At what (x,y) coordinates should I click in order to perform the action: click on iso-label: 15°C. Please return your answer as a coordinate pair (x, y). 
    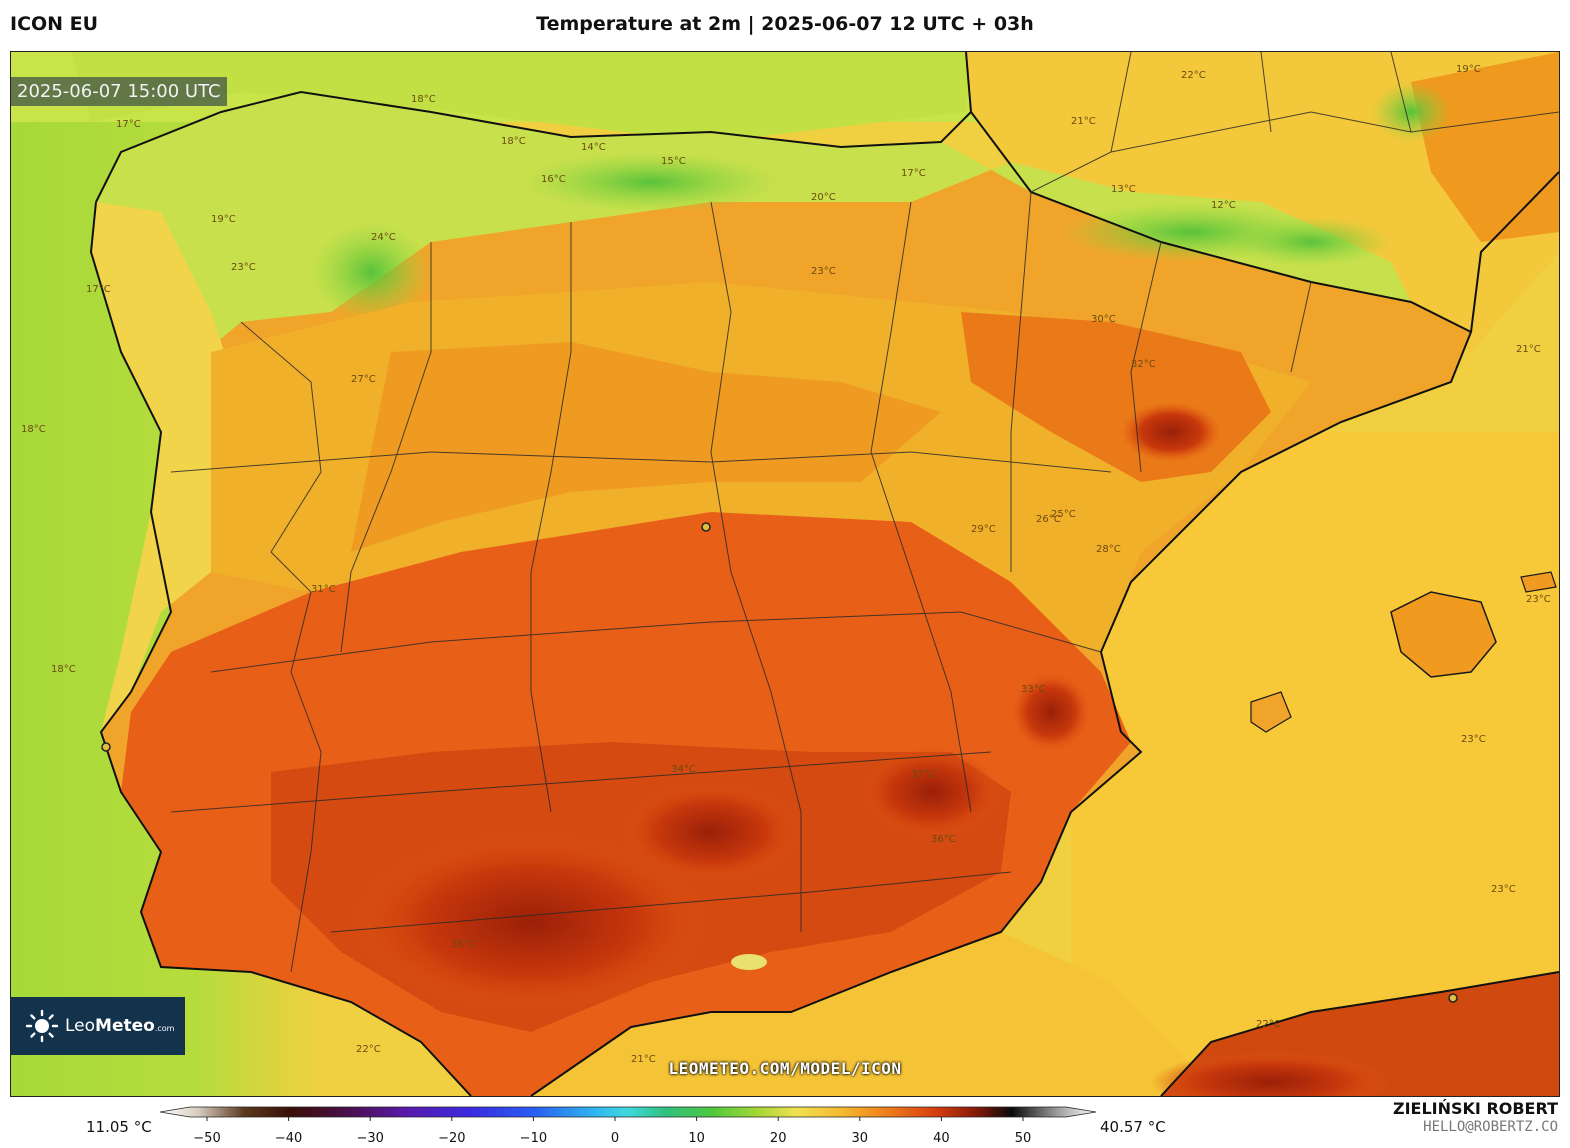
    Looking at the image, I should click on (673, 161).